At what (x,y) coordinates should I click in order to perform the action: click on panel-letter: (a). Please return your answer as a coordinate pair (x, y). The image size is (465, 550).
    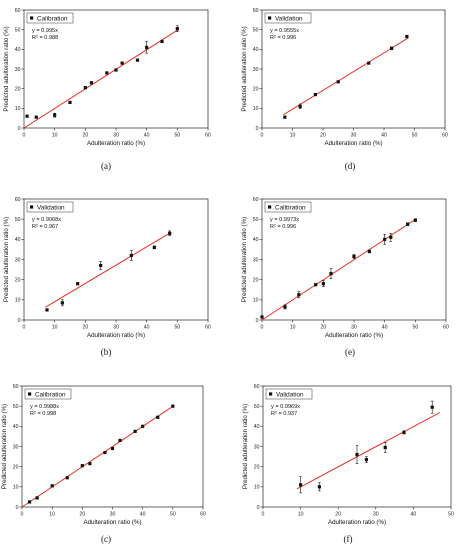
    Looking at the image, I should click on (106, 166).